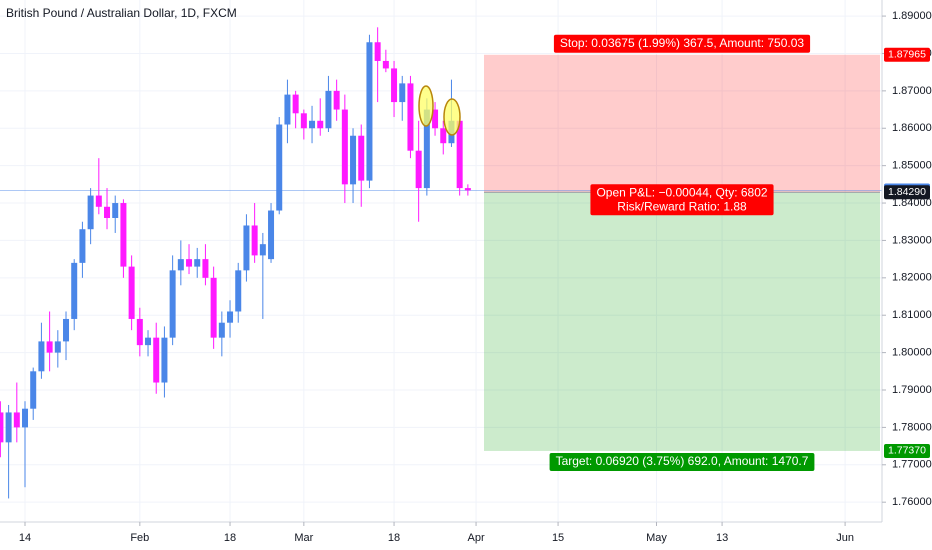 The height and width of the screenshot is (550, 932). What do you see at coordinates (912, 203) in the screenshot?
I see `y-tick-label: 1.84000` at bounding box center [912, 203].